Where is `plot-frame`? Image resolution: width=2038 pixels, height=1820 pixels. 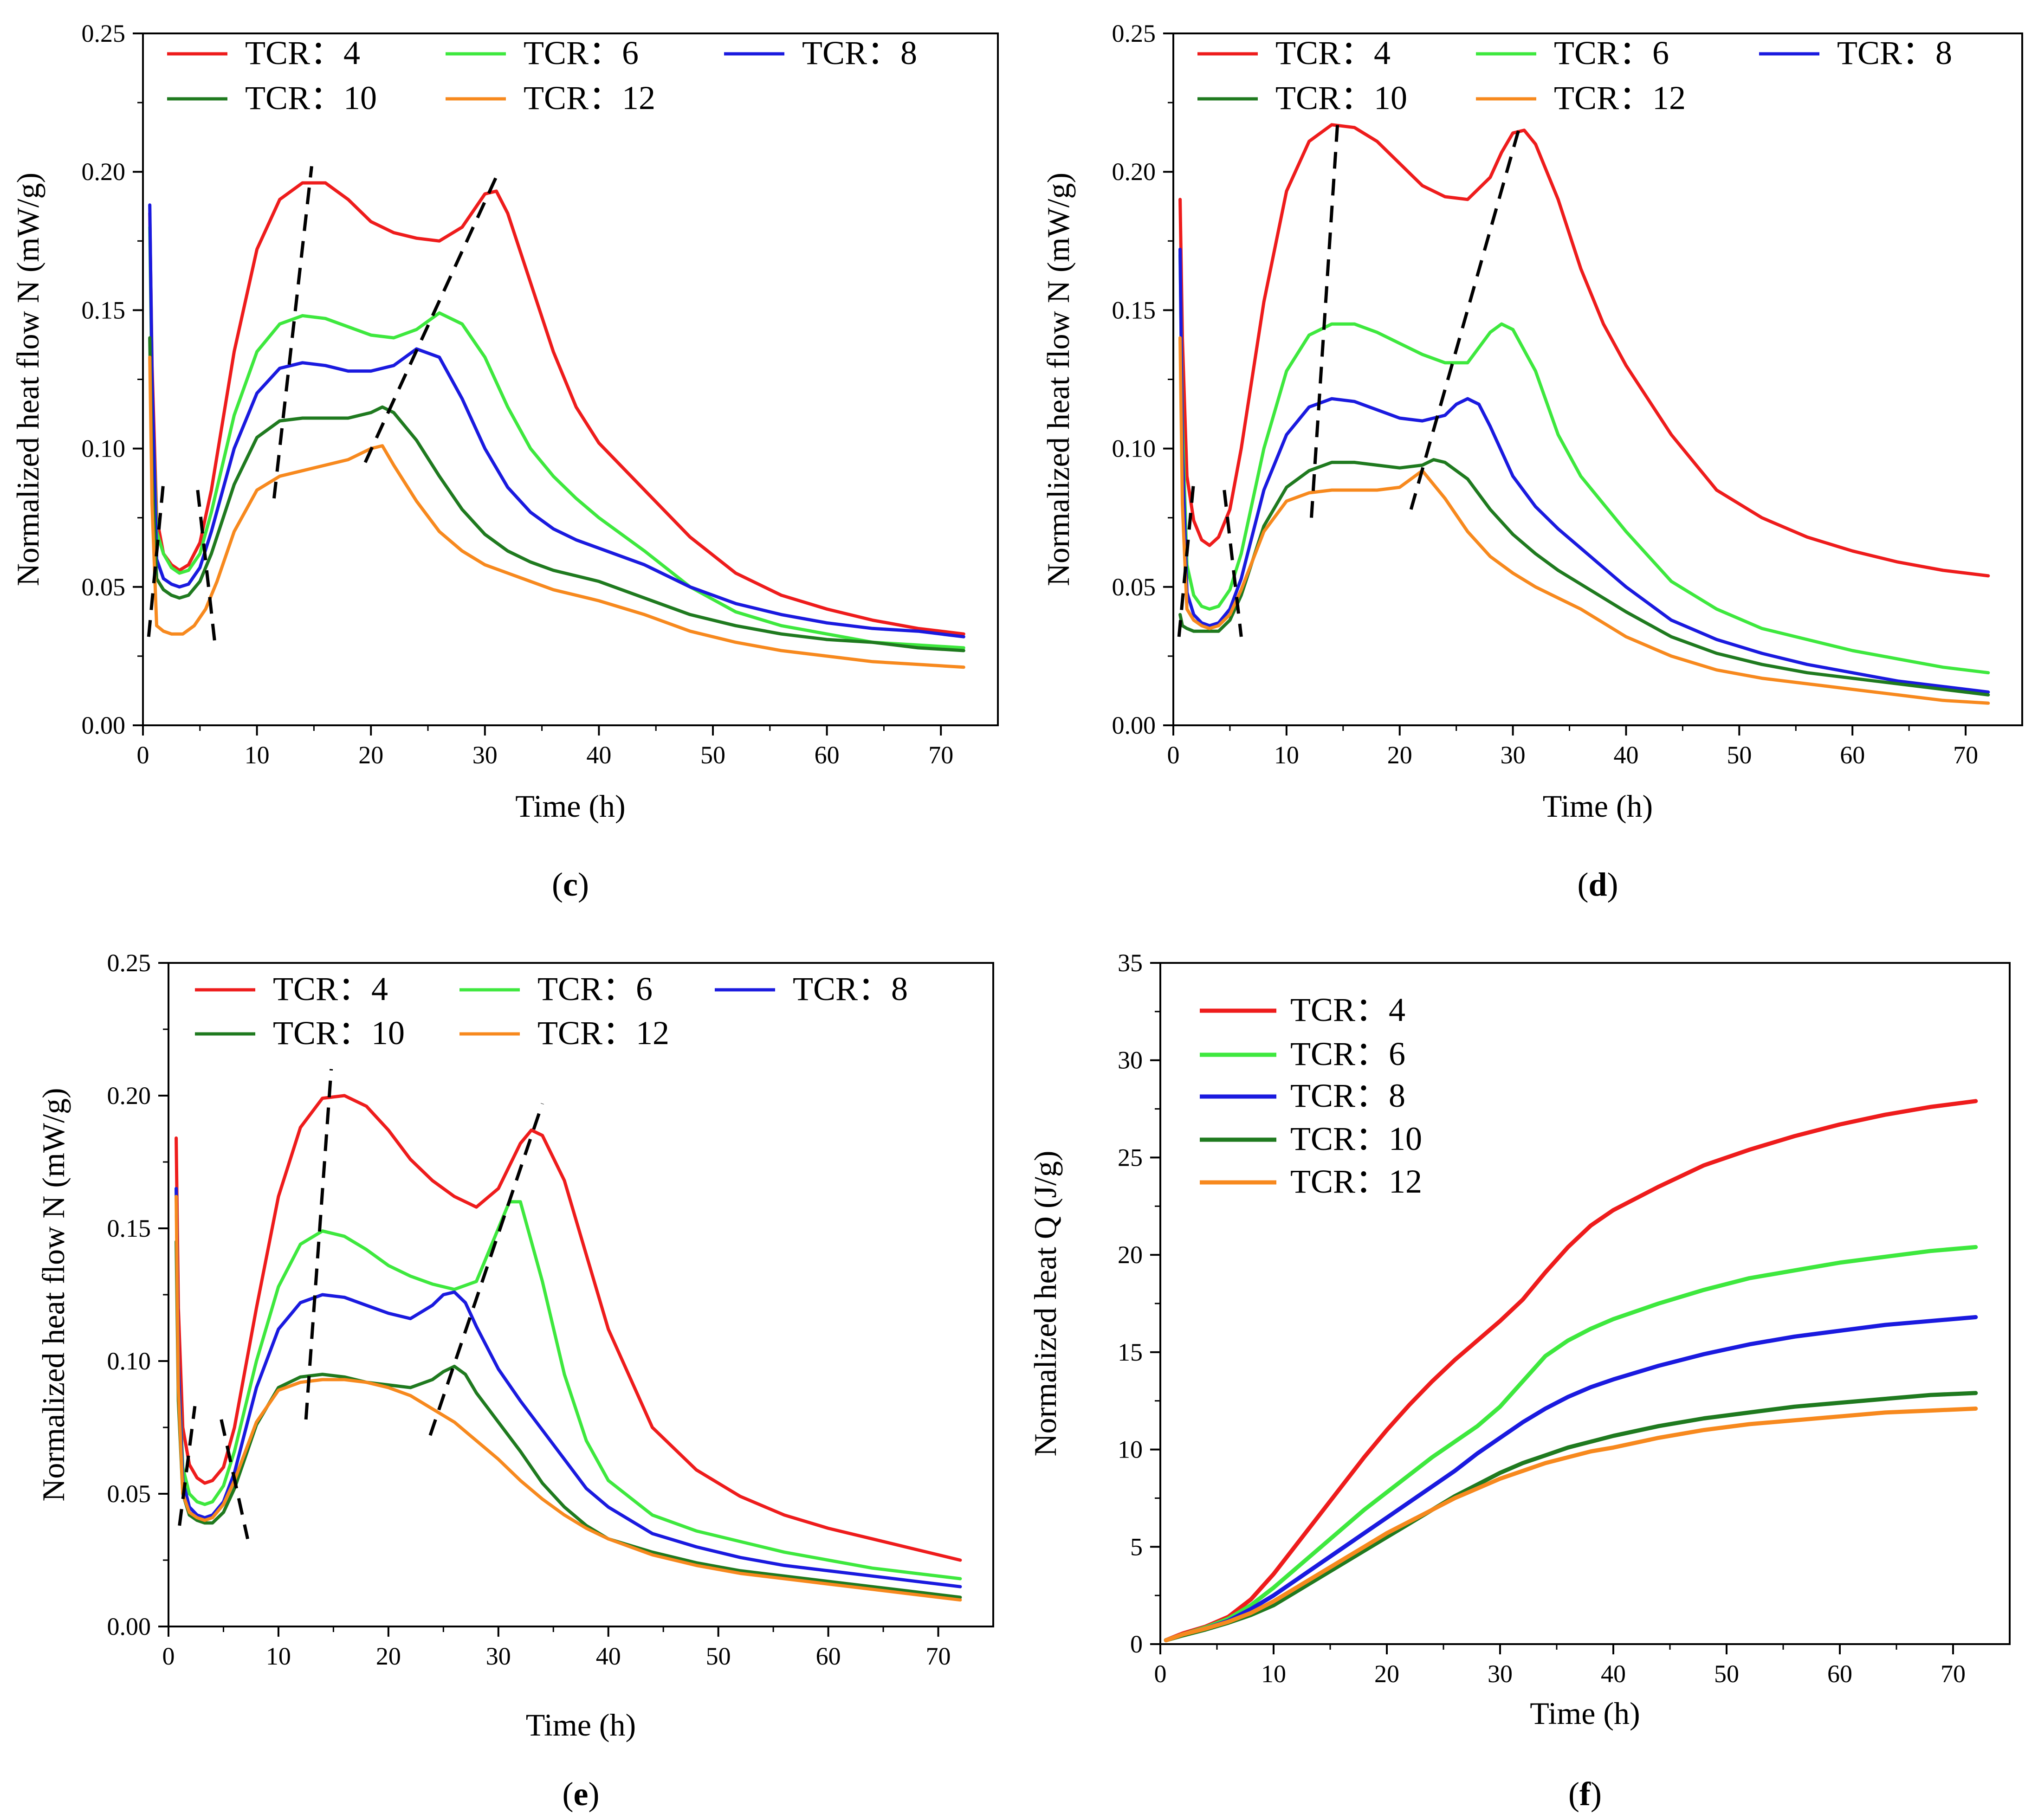
plot-frame is located at coordinates (581, 1294).